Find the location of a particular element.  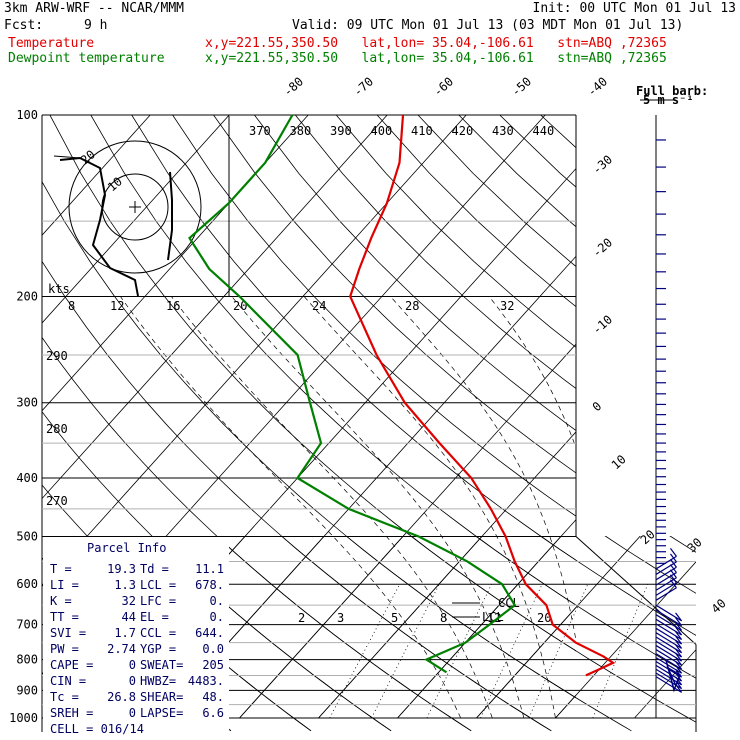

theta-left-label: 280 is located at coordinates (57, 429).